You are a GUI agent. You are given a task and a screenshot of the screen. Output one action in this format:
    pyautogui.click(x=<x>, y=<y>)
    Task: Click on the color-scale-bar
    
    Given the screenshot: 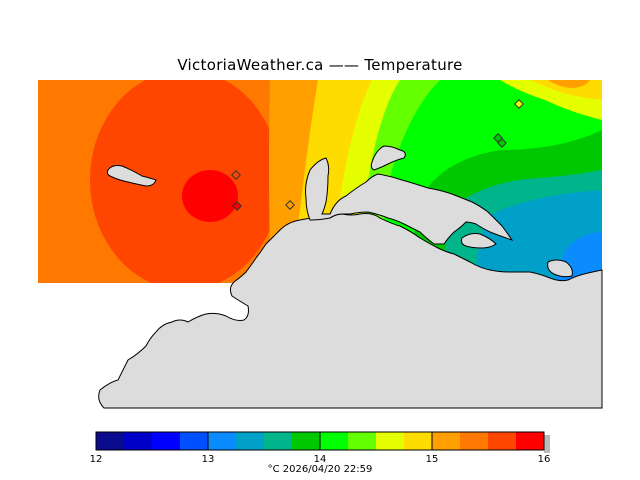 What is the action you would take?
    pyautogui.click(x=322, y=442)
    